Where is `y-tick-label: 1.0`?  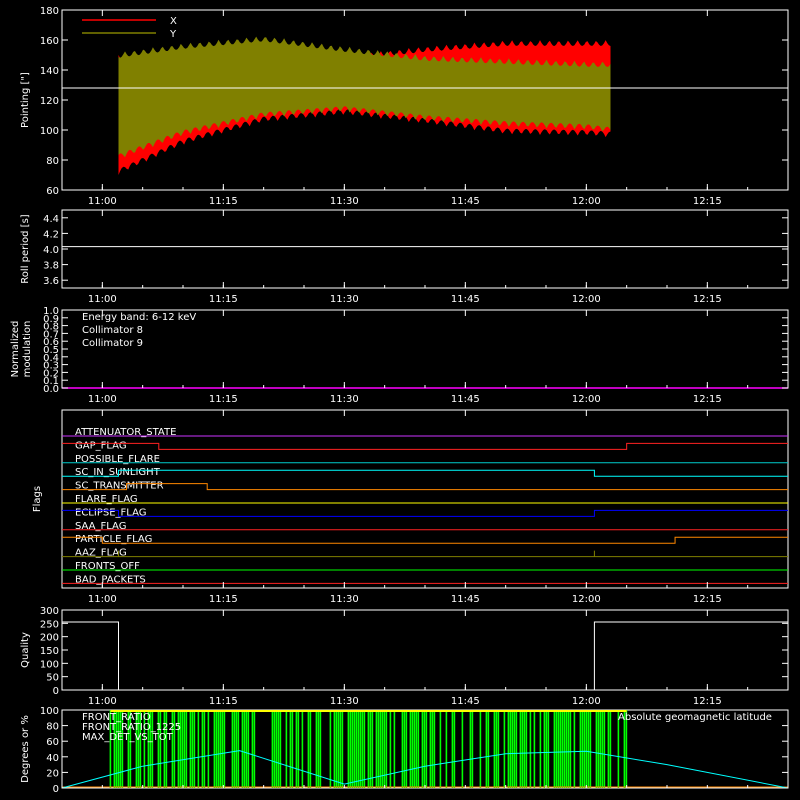
y-tick-label: 1.0 is located at coordinates (51, 311).